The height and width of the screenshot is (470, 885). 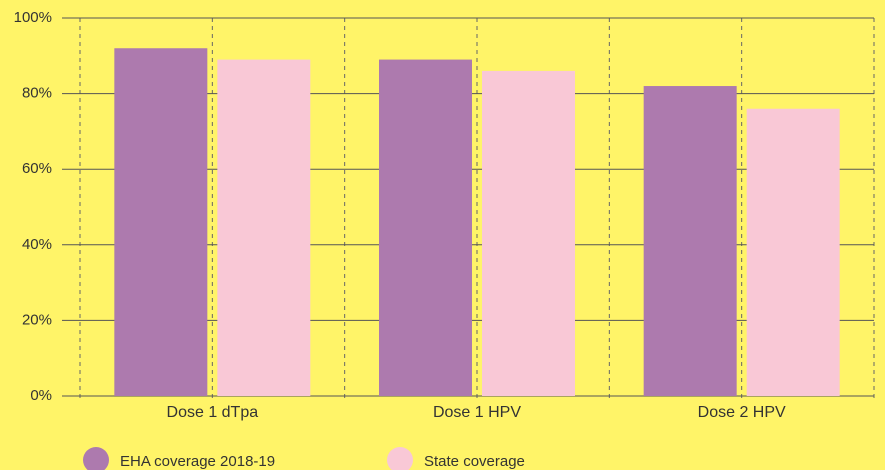 What do you see at coordinates (474, 461) in the screenshot?
I see `legend-label: State coverage` at bounding box center [474, 461].